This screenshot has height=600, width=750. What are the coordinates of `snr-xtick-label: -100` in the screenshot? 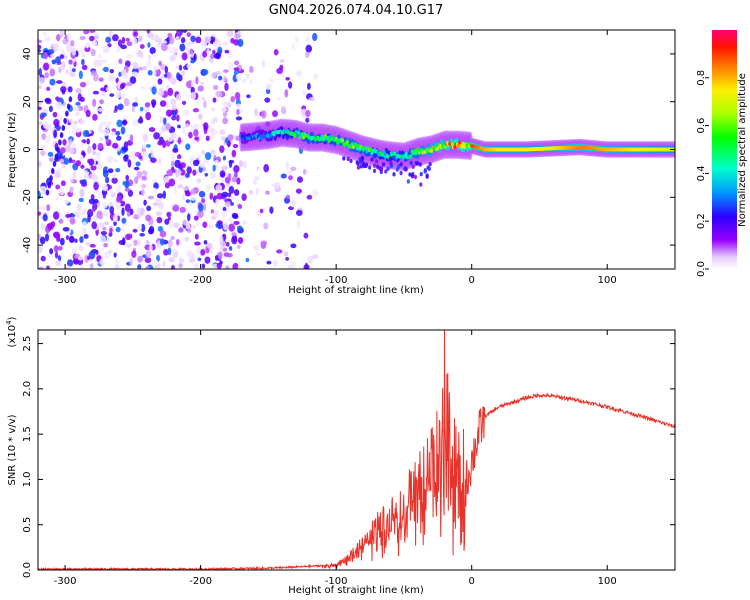 It's located at (336, 581).